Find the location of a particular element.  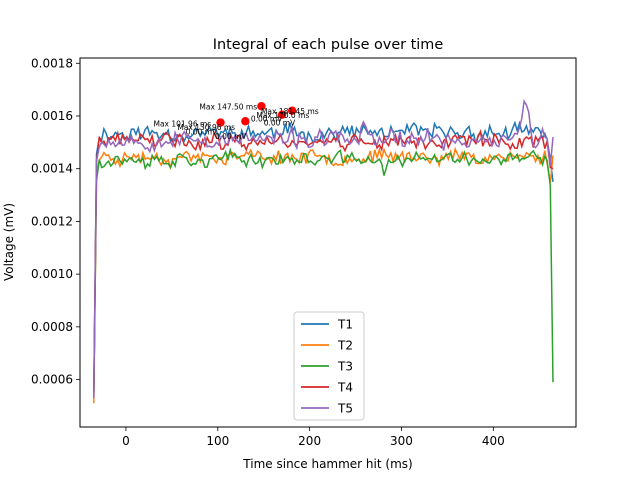

peak-annotation: Max 130.96 ms is located at coordinates (206, 127).